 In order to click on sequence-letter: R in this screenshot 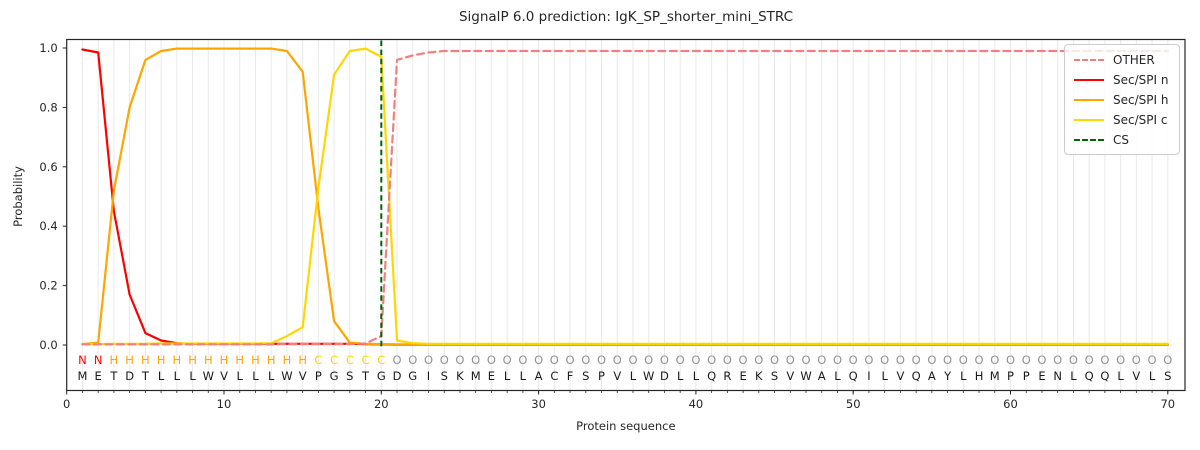, I will do `click(727, 376)`.